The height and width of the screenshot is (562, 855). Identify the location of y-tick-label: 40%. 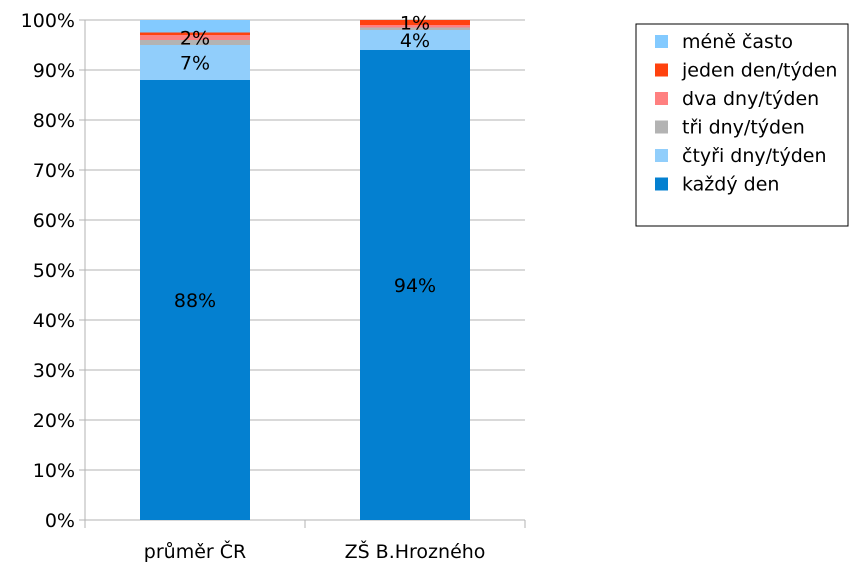
(54, 321).